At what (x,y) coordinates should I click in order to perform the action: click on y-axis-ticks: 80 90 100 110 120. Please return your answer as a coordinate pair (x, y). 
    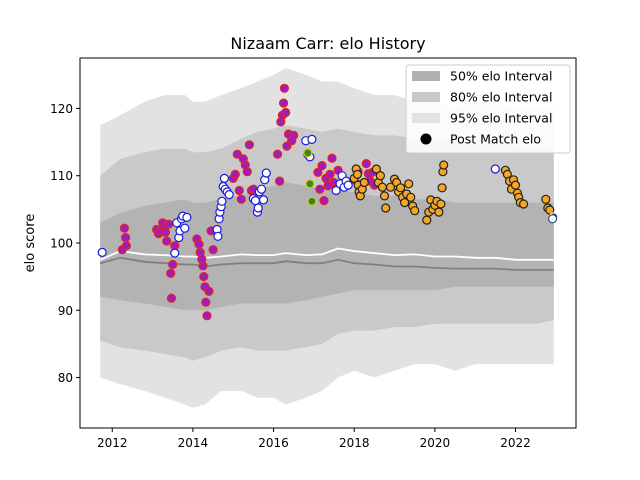
    Looking at the image, I should click on (65, 243).